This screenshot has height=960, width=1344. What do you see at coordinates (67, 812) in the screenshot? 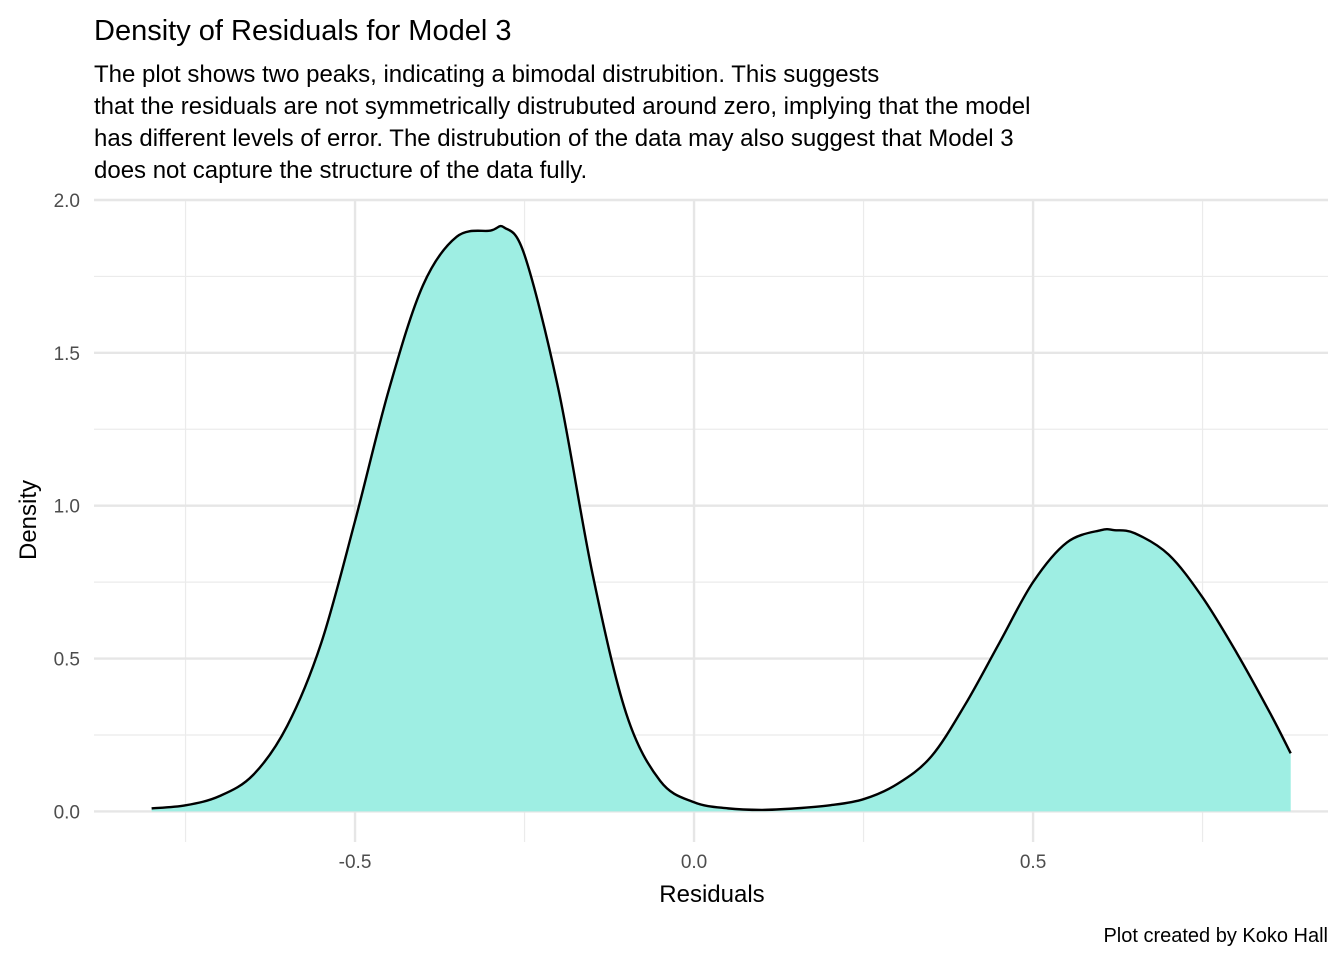
I see `y-tick-label: 0.0` at bounding box center [67, 812].